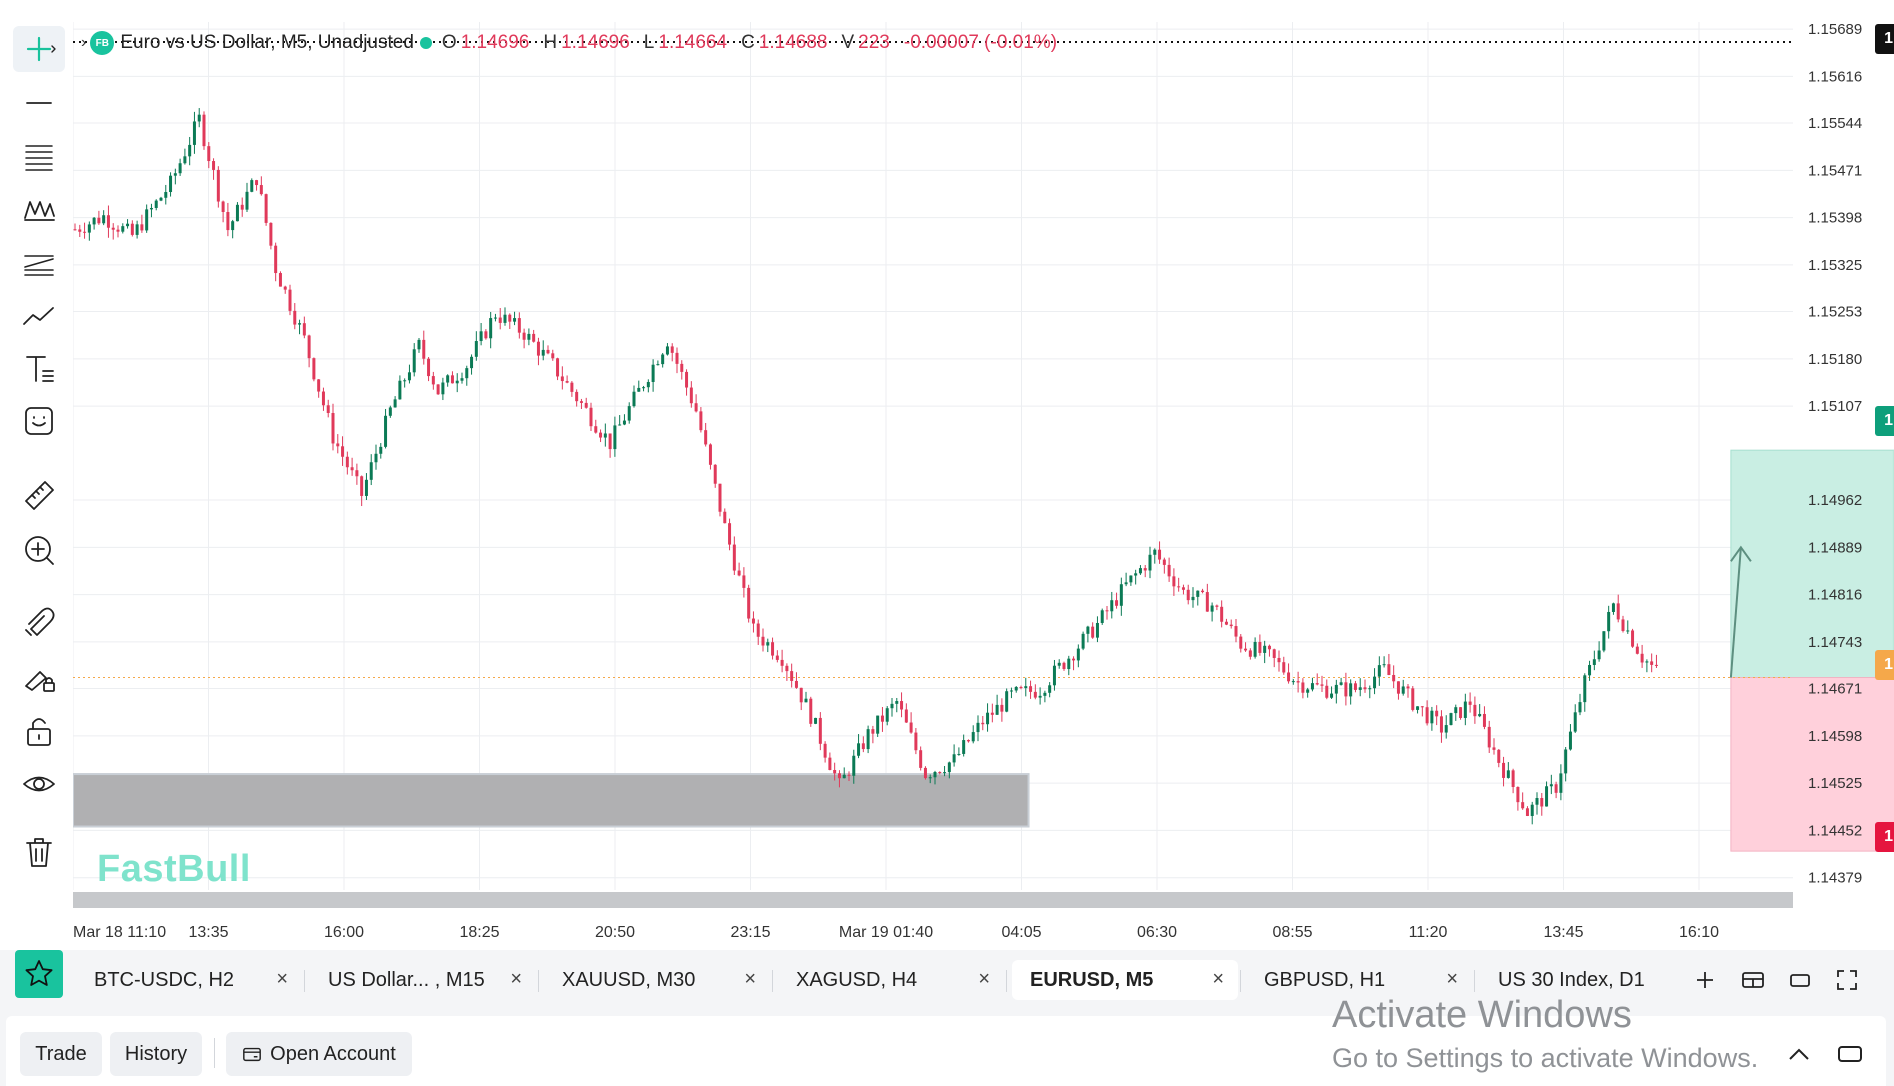  Describe the element at coordinates (1835, 76) in the screenshot. I see `y-axis-tick-label: 1.15616` at that location.